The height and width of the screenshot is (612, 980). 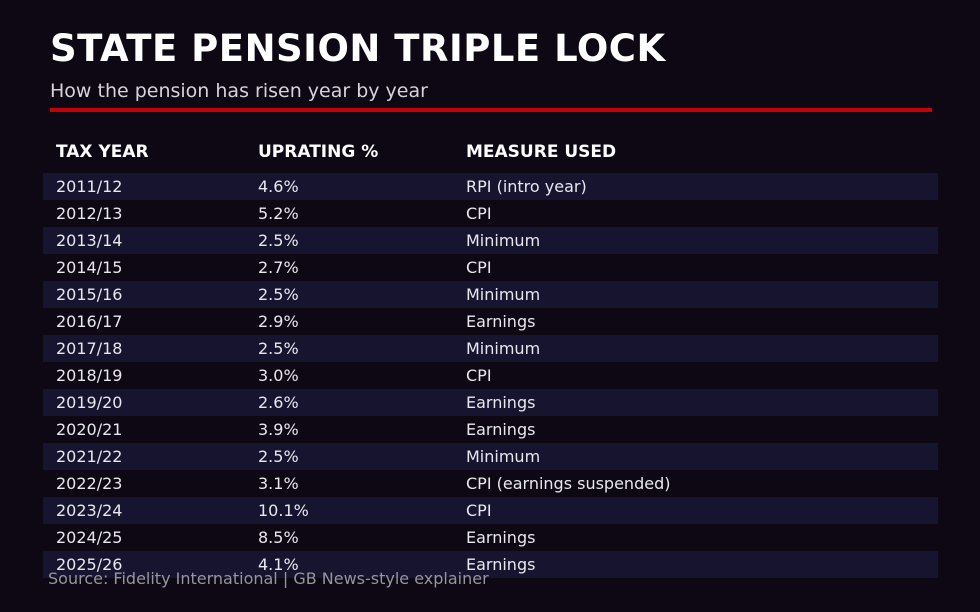 I want to click on table-row: 2022/23 3.1% CPI (earnings suspended), so click(x=490, y=483).